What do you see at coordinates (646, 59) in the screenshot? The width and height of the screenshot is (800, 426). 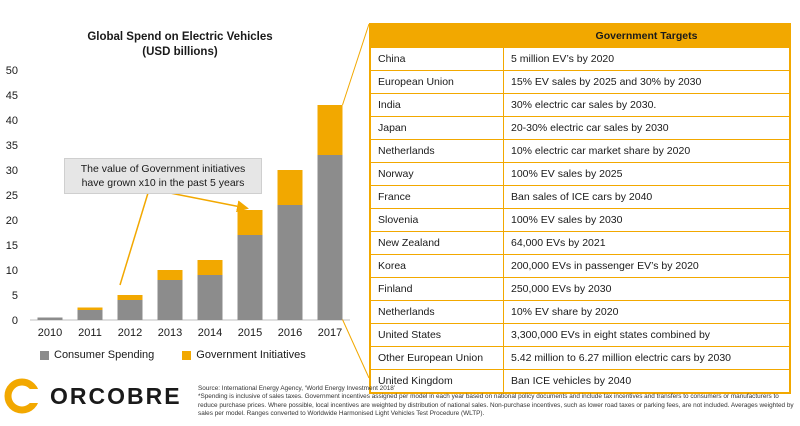 I see `target-cell: 5 million EV’s by 2020` at bounding box center [646, 59].